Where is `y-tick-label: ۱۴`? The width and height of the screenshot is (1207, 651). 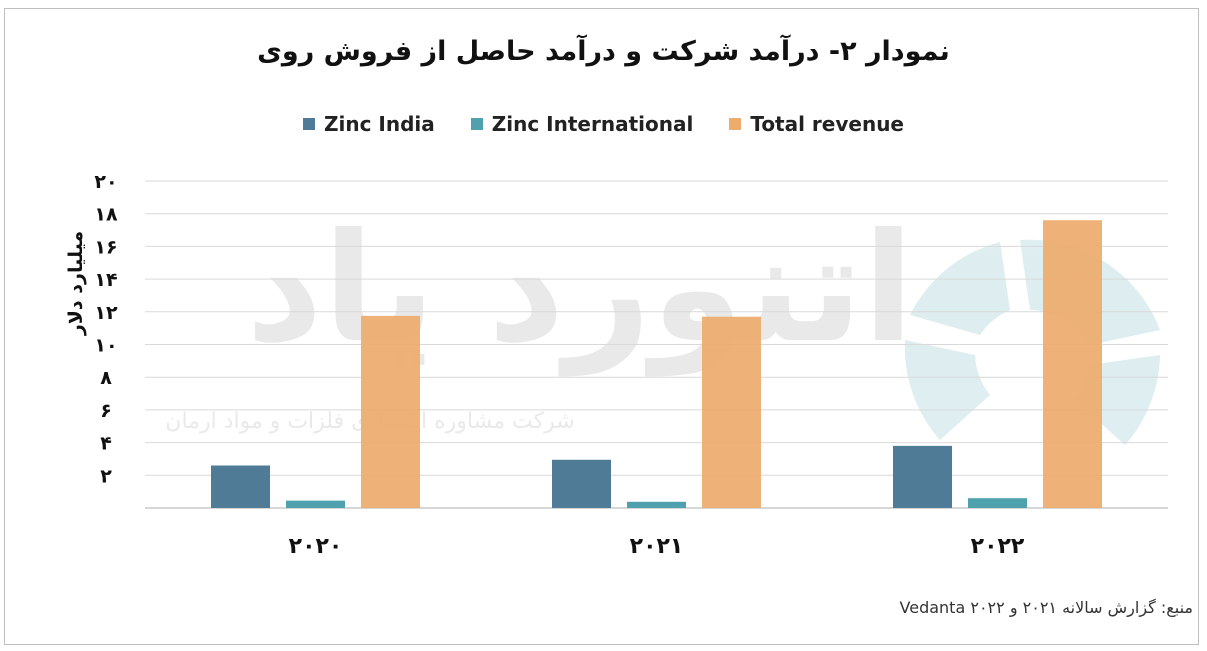 y-tick-label: ۱۴ is located at coordinates (105, 280).